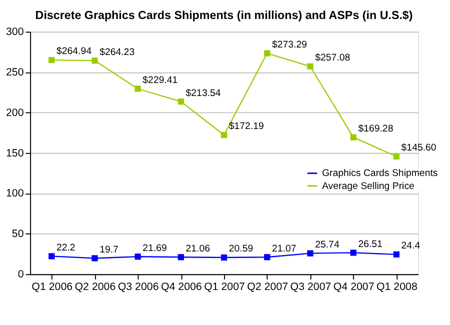  What do you see at coordinates (419, 148) in the screenshot?
I see `data-label: $145.60` at bounding box center [419, 148].